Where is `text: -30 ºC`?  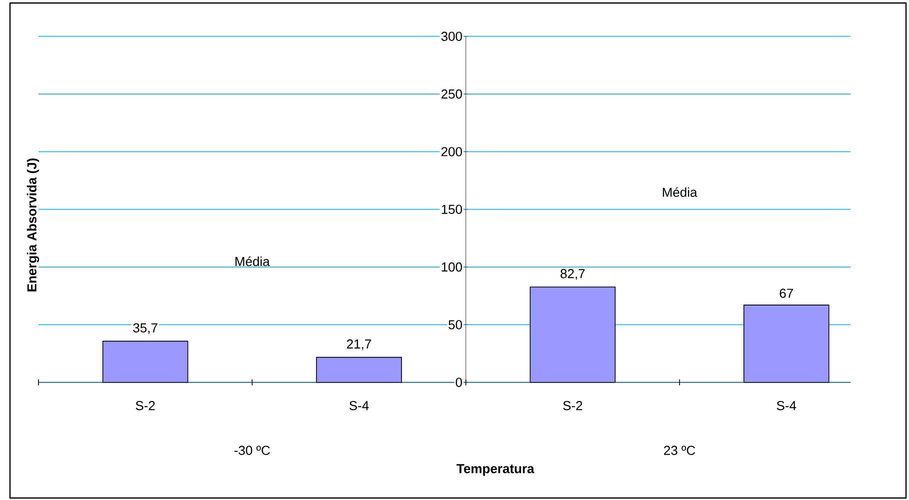
text: -30 ºC is located at coordinates (252, 450).